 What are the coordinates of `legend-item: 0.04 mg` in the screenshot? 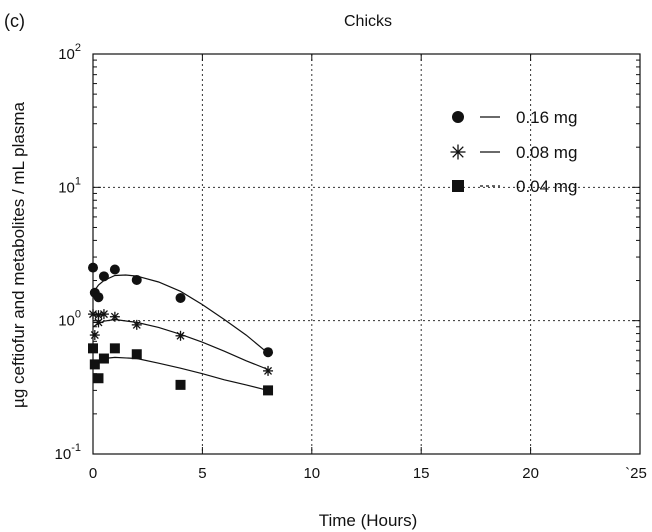 It's located at (514, 186).